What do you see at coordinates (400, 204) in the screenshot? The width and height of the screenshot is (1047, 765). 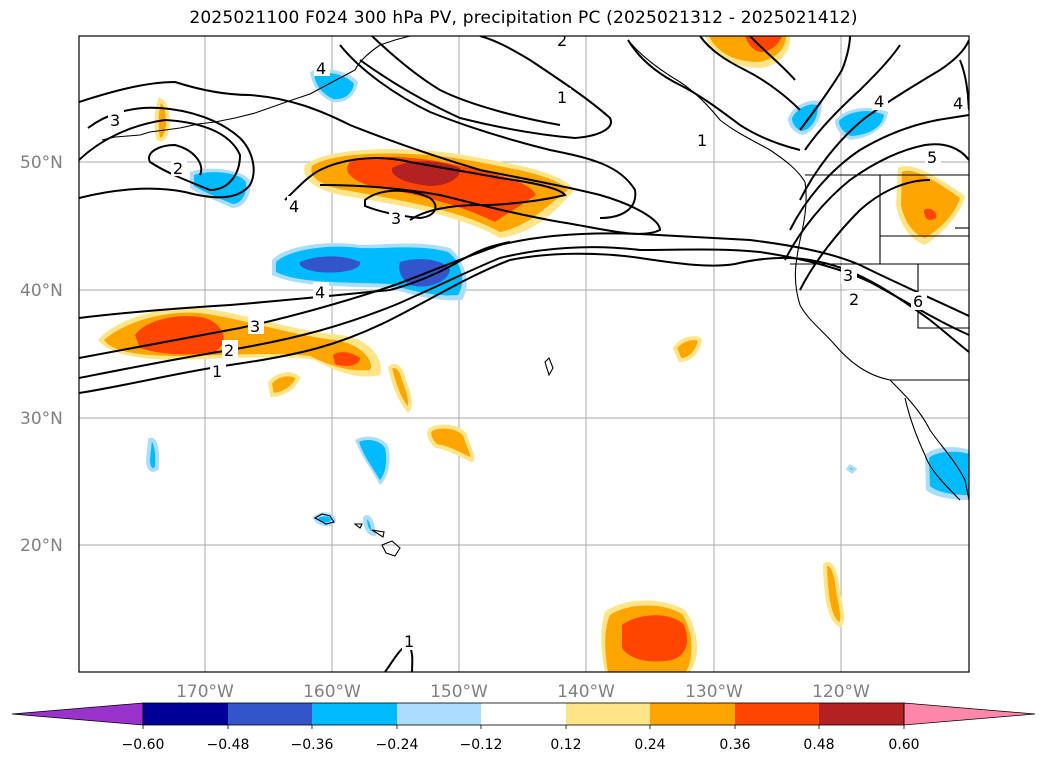 I see `pv-contour-3-loop` at bounding box center [400, 204].